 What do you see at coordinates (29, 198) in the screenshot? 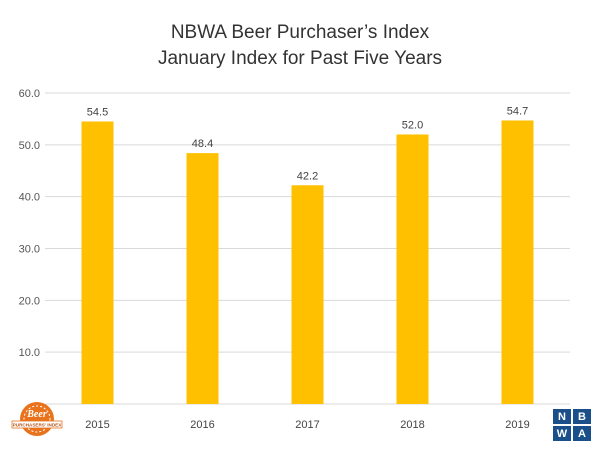
I see `y-tick-label: 40.0` at bounding box center [29, 198].